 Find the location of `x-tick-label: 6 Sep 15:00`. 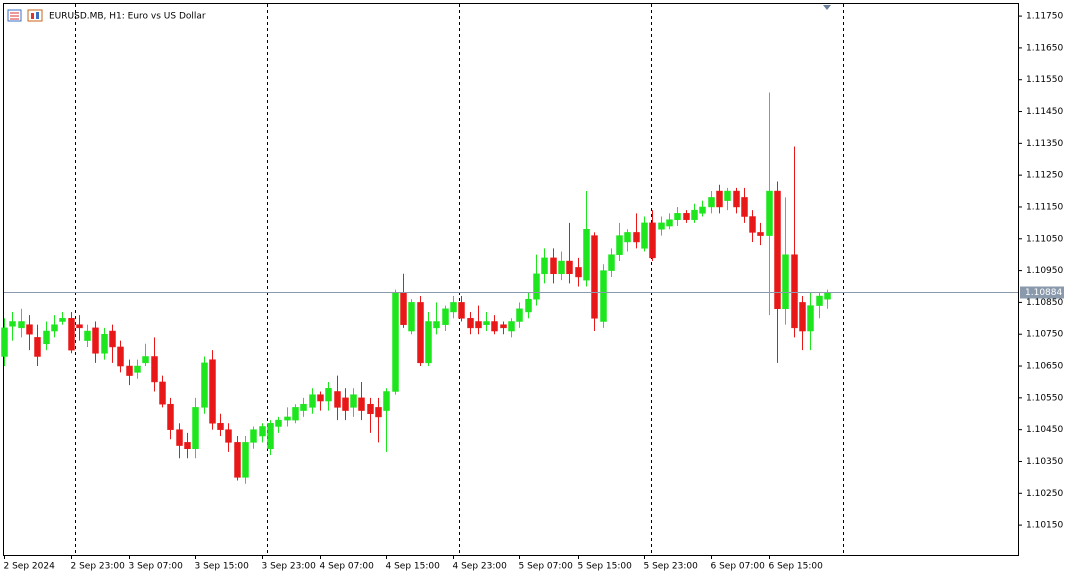

x-tick-label: 6 Sep 15:00 is located at coordinates (796, 567).